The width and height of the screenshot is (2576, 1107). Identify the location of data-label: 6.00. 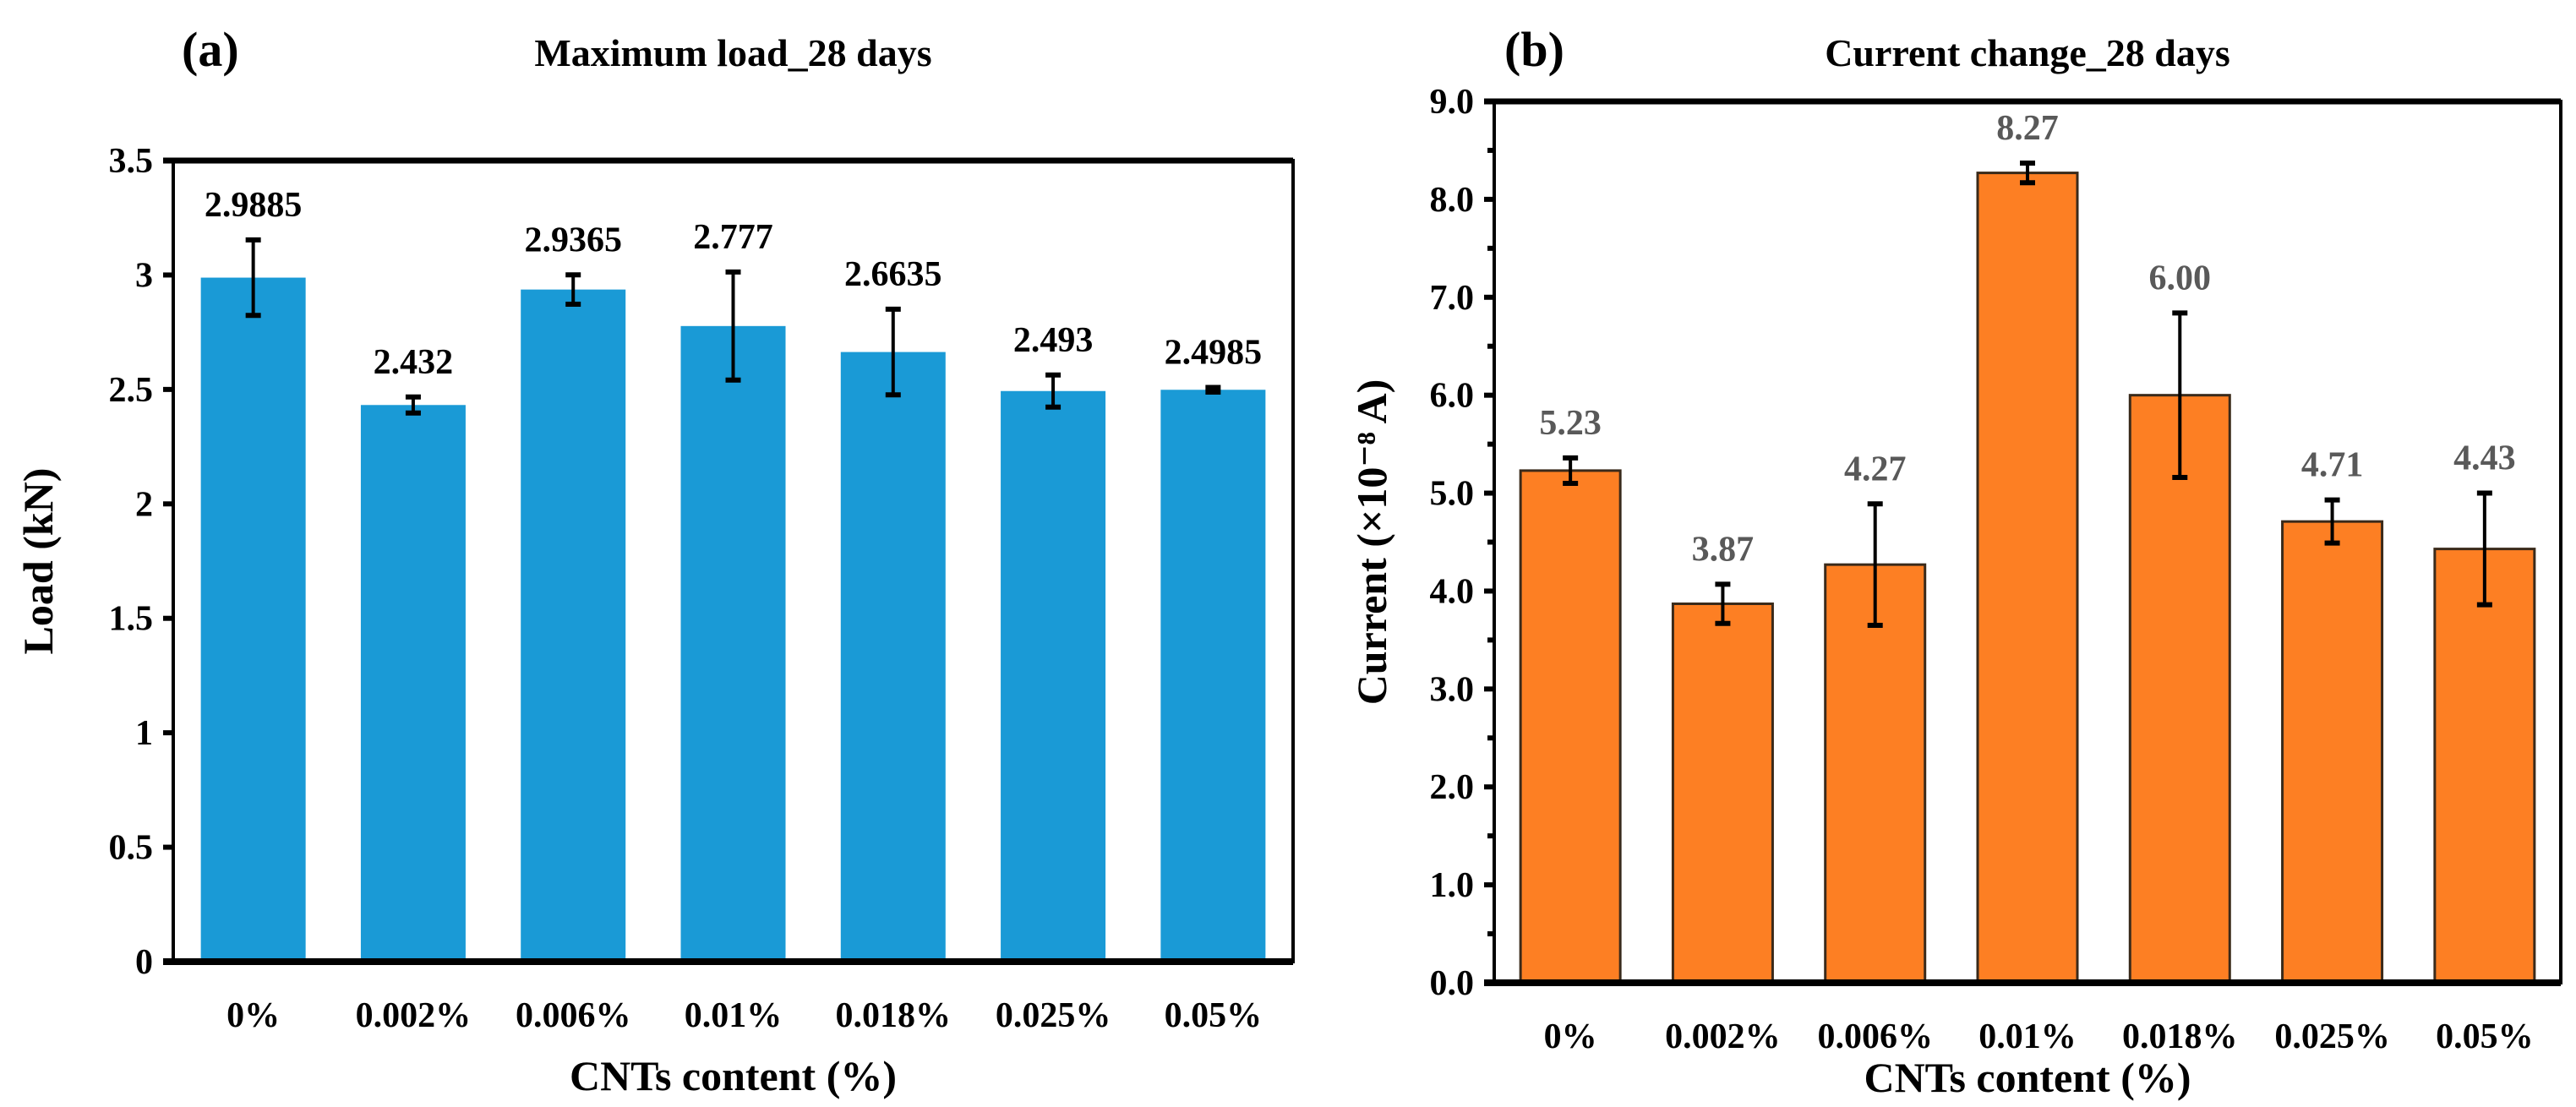
(2180, 278).